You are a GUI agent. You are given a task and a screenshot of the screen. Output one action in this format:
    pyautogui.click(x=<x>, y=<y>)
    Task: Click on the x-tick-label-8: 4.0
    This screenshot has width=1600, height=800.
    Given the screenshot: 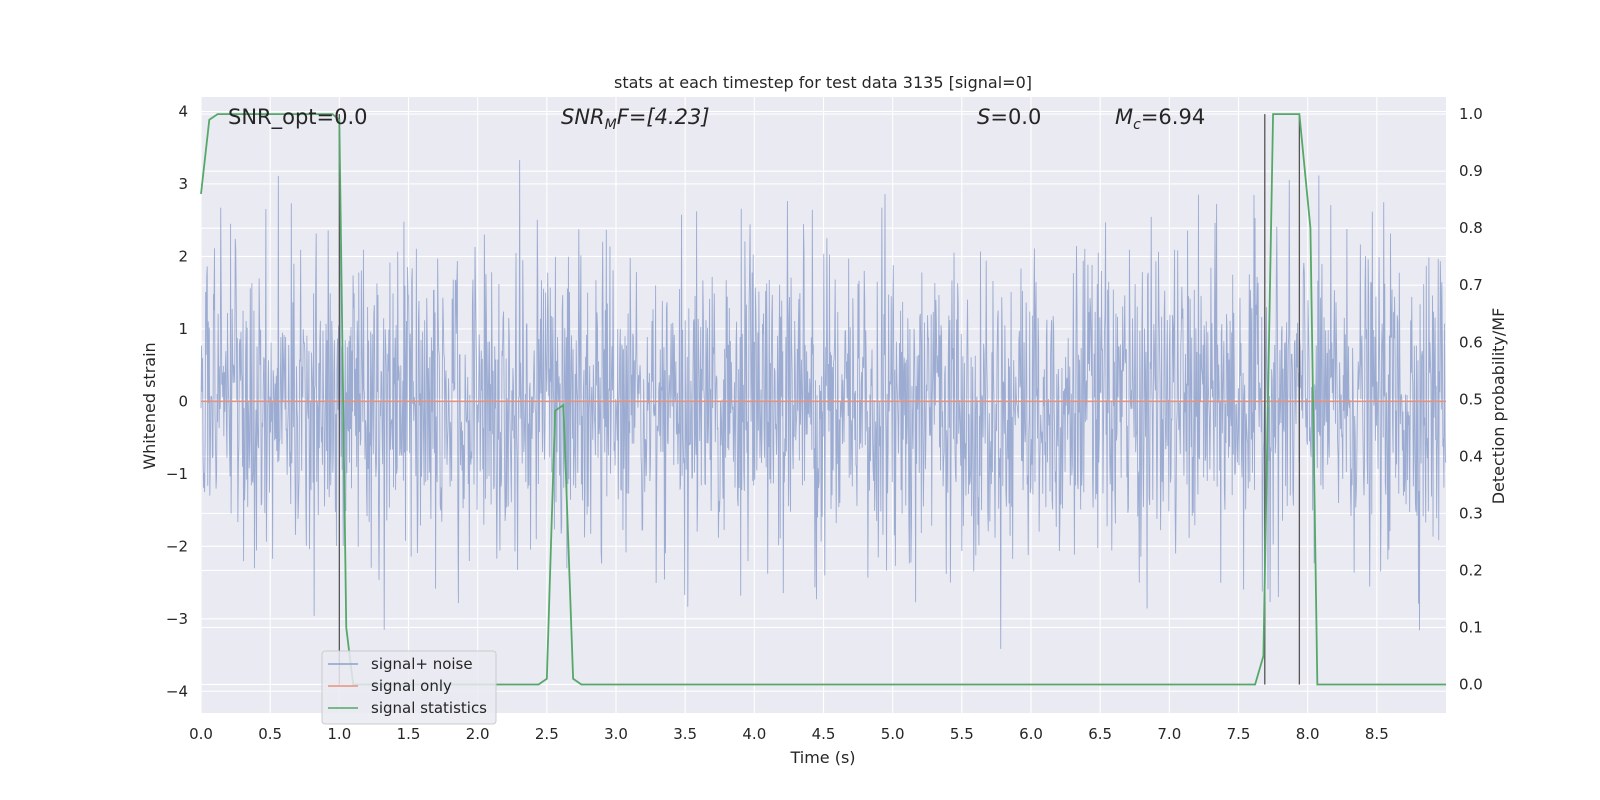 What is the action you would take?
    pyautogui.click(x=754, y=734)
    